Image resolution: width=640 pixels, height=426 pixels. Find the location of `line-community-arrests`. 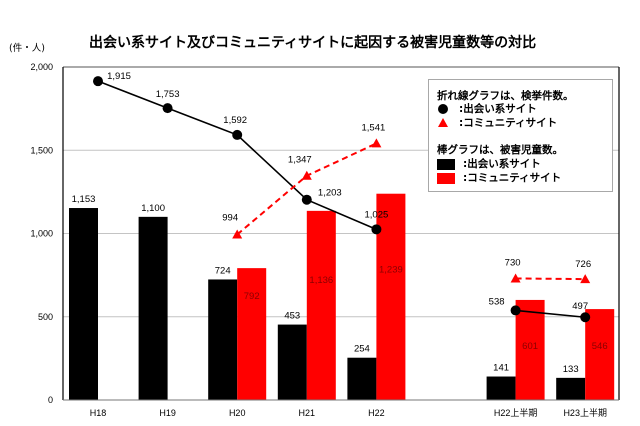

line-community-arrests is located at coordinates (550, 279).